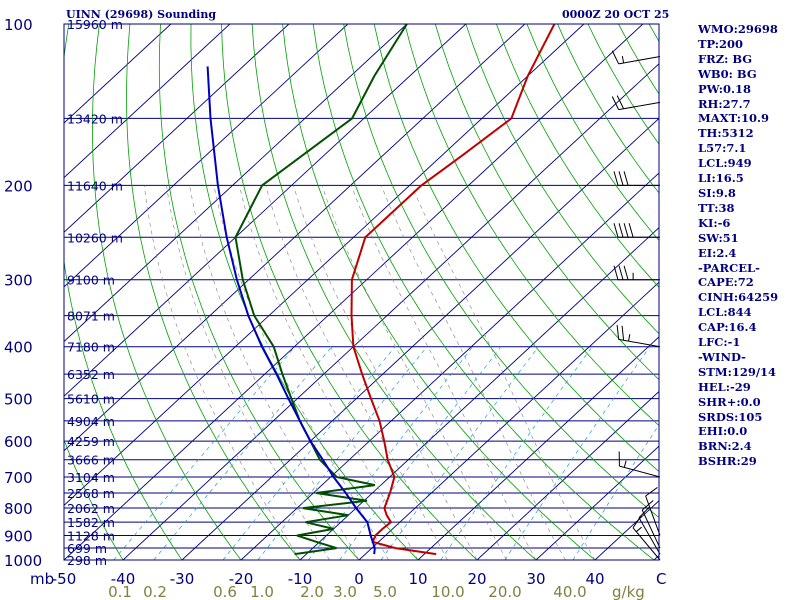 The height and width of the screenshot is (600, 800). I want to click on height-label: 13420 m, so click(95, 118).